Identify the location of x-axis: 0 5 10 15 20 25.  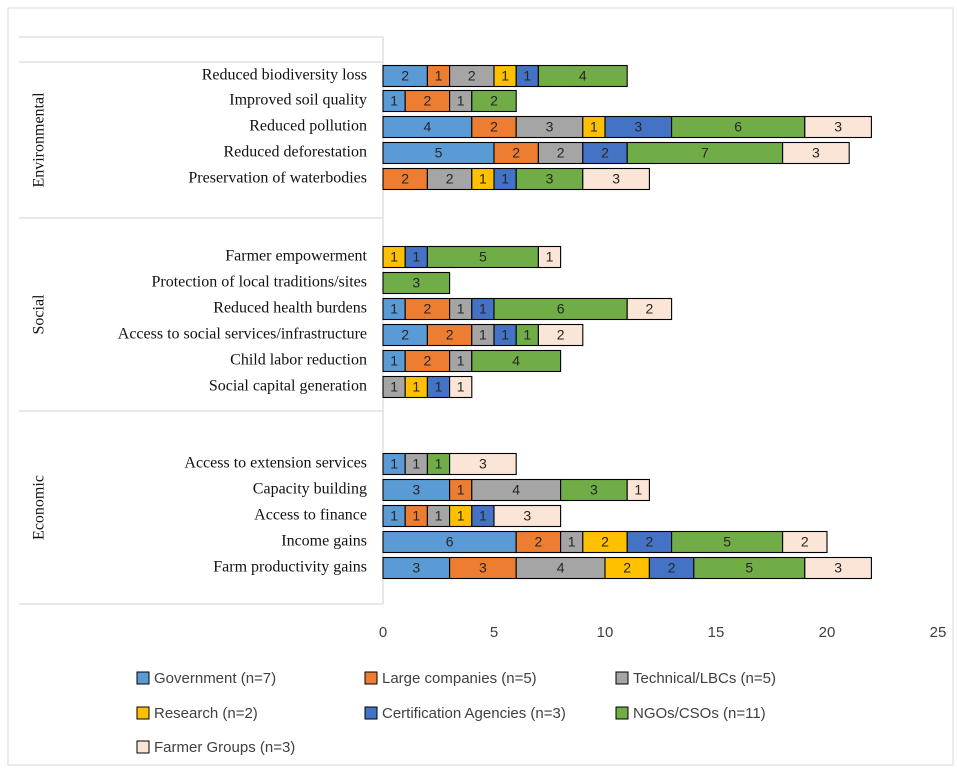
(663, 632).